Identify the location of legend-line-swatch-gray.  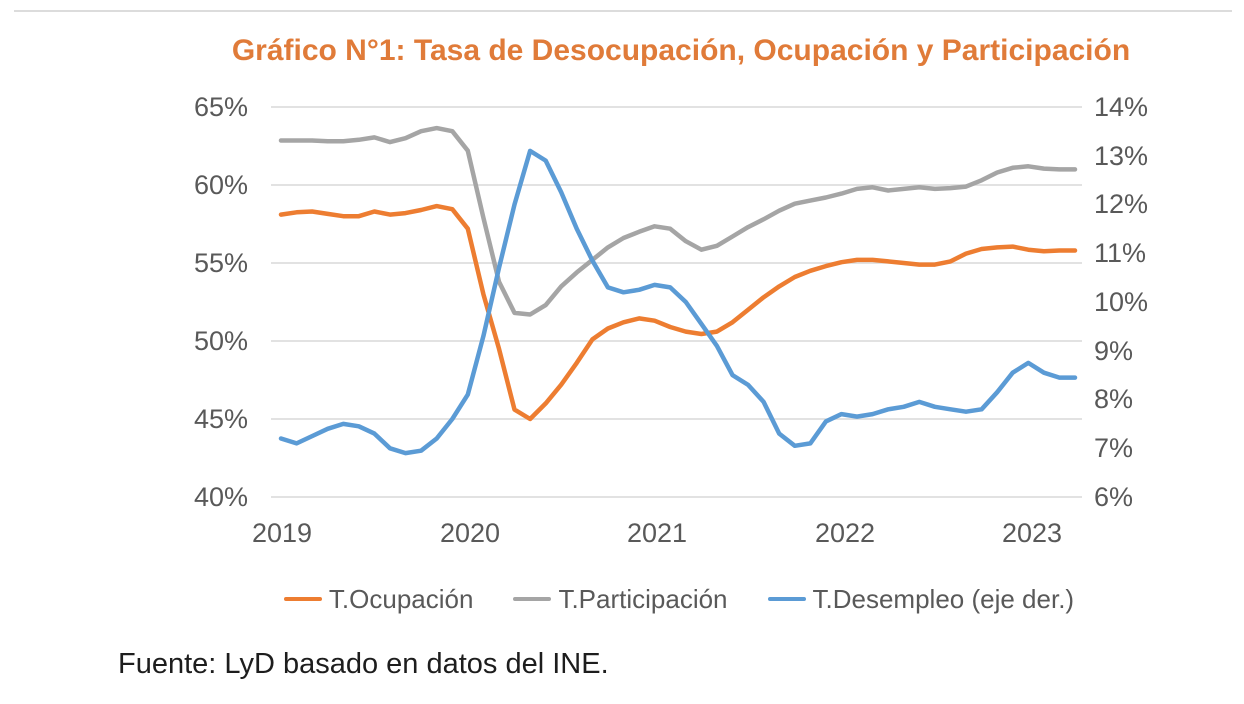
(532, 599).